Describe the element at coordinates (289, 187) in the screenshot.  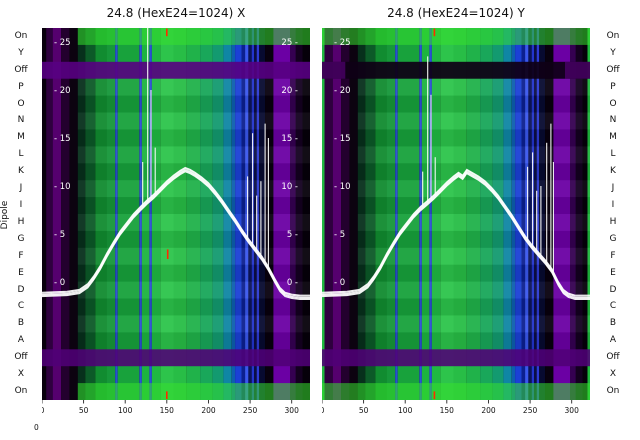
I see `y-inner-tick-right: 10 -` at that location.